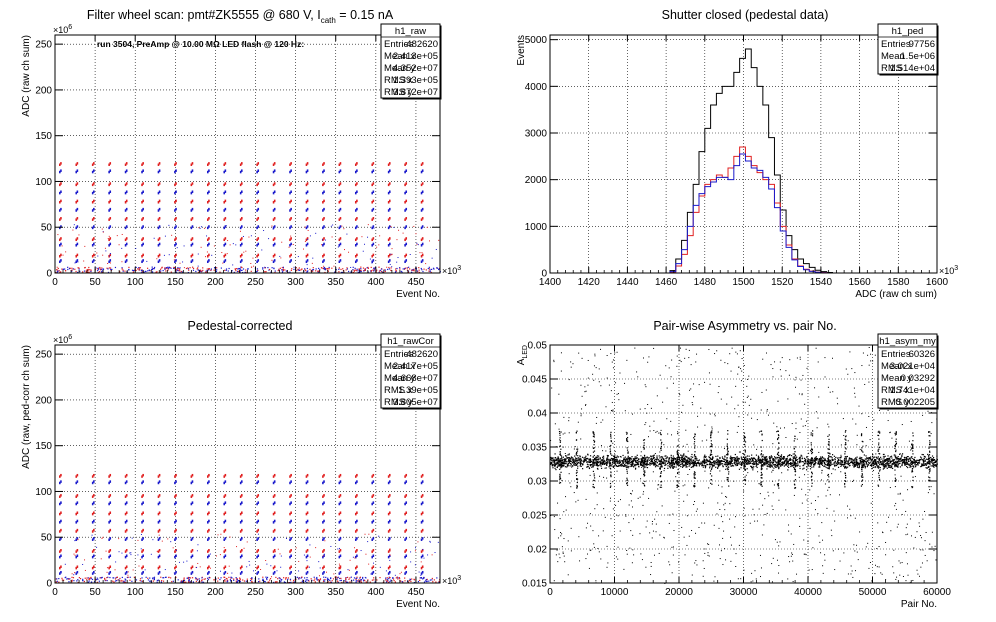  Describe the element at coordinates (449, 271) in the screenshot. I see `x-exponent-base: ×10` at that location.